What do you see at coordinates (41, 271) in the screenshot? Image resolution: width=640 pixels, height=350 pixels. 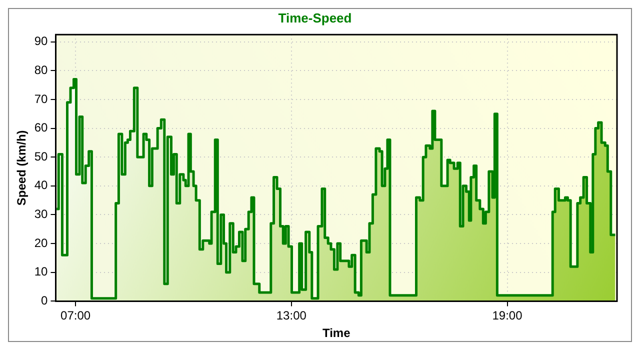 I see `y-tick-label: 10` at bounding box center [41, 271].